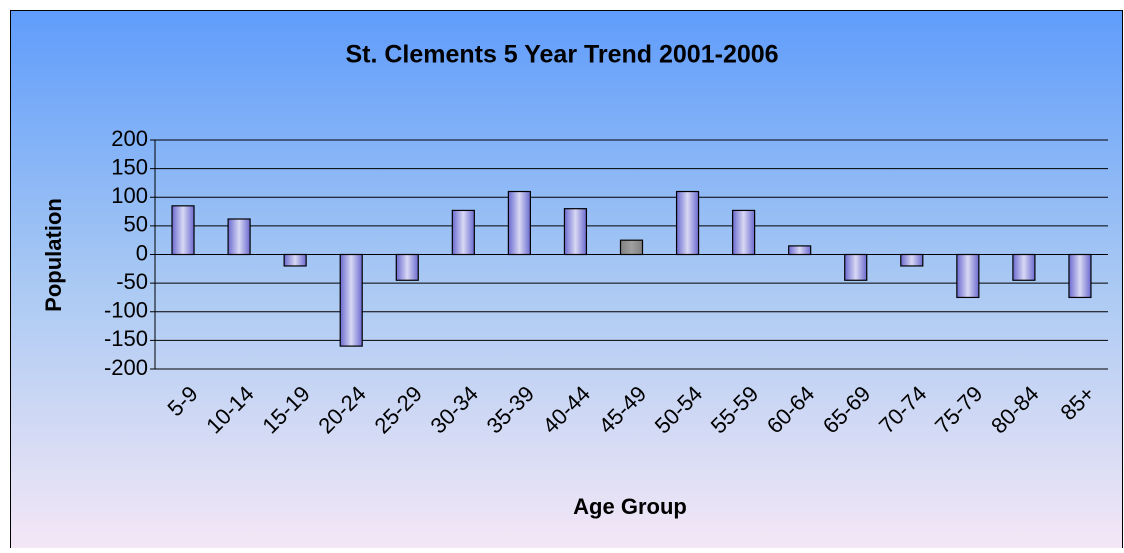 The height and width of the screenshot is (553, 1124). What do you see at coordinates (630, 506) in the screenshot?
I see `x-axis-title: Age Group` at bounding box center [630, 506].